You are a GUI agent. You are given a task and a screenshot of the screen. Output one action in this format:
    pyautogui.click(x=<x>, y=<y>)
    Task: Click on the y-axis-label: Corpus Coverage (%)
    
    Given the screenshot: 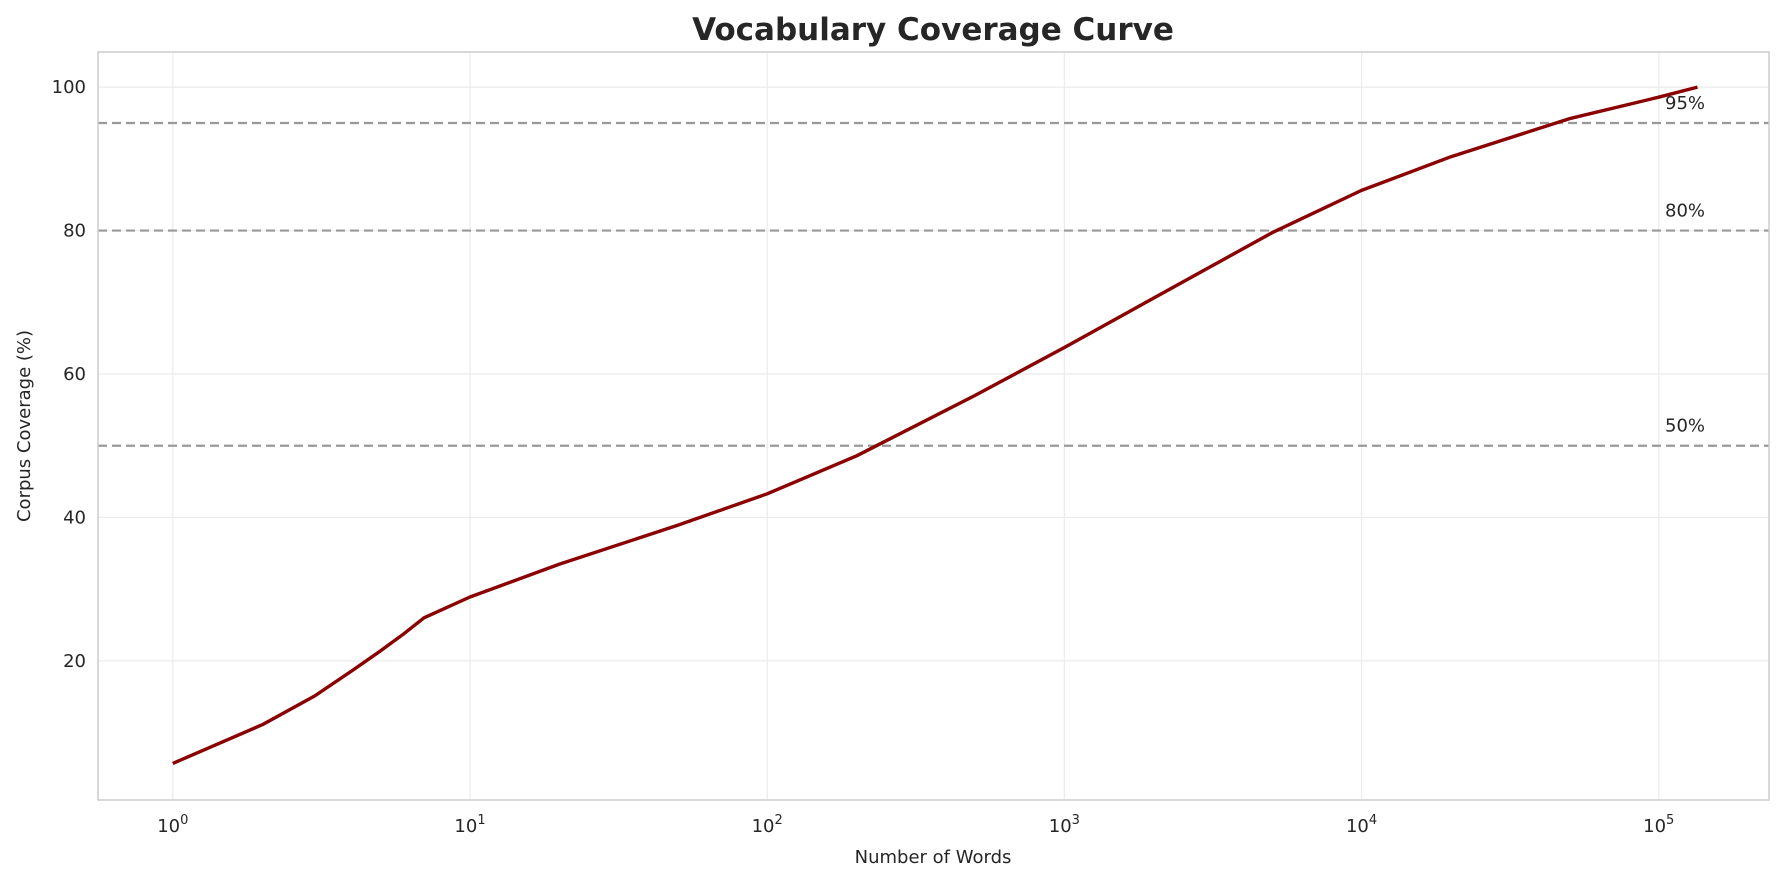 What is the action you would take?
    pyautogui.click(x=24, y=426)
    